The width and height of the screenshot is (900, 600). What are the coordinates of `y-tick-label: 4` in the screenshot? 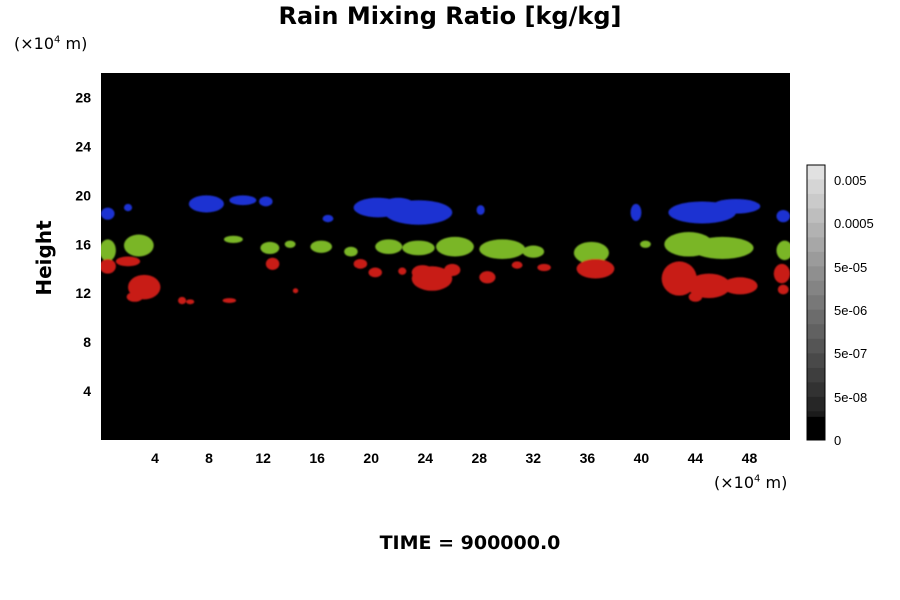 It's located at (87, 391).